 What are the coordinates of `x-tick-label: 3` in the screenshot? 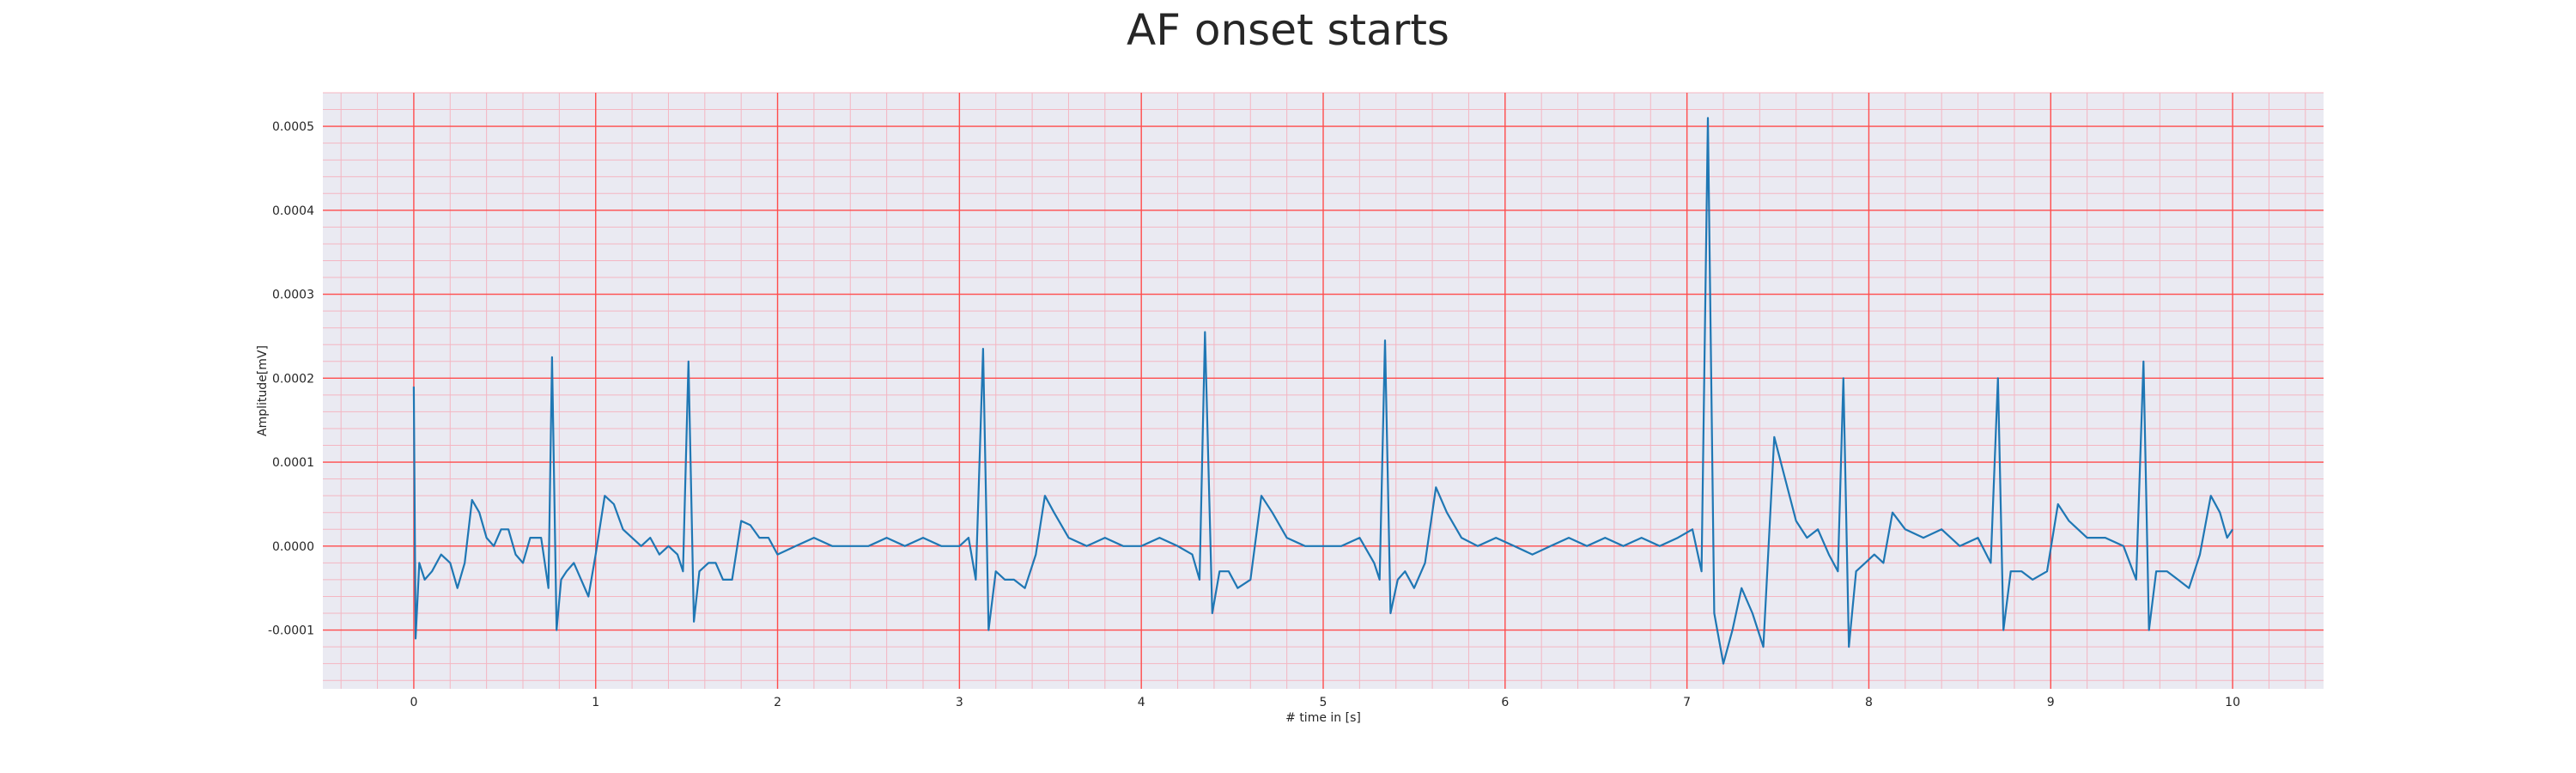 It's located at (959, 702).